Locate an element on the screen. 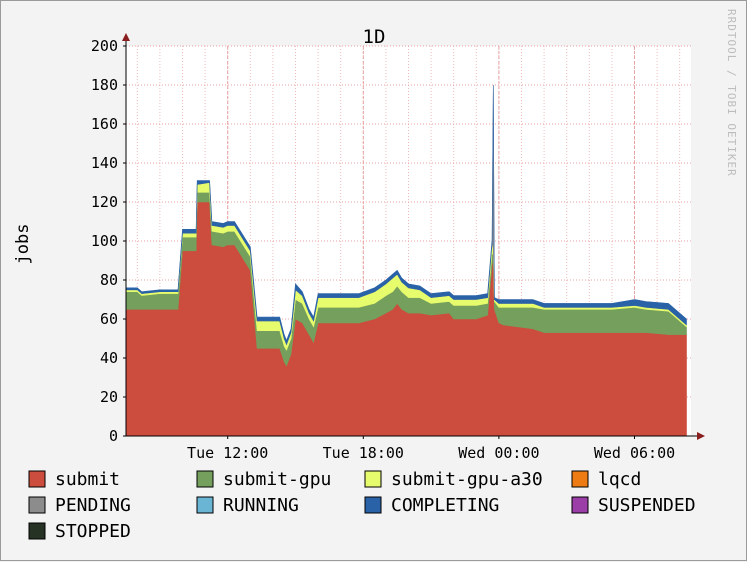  legend-item-stopped: STOPPED is located at coordinates (79, 531).